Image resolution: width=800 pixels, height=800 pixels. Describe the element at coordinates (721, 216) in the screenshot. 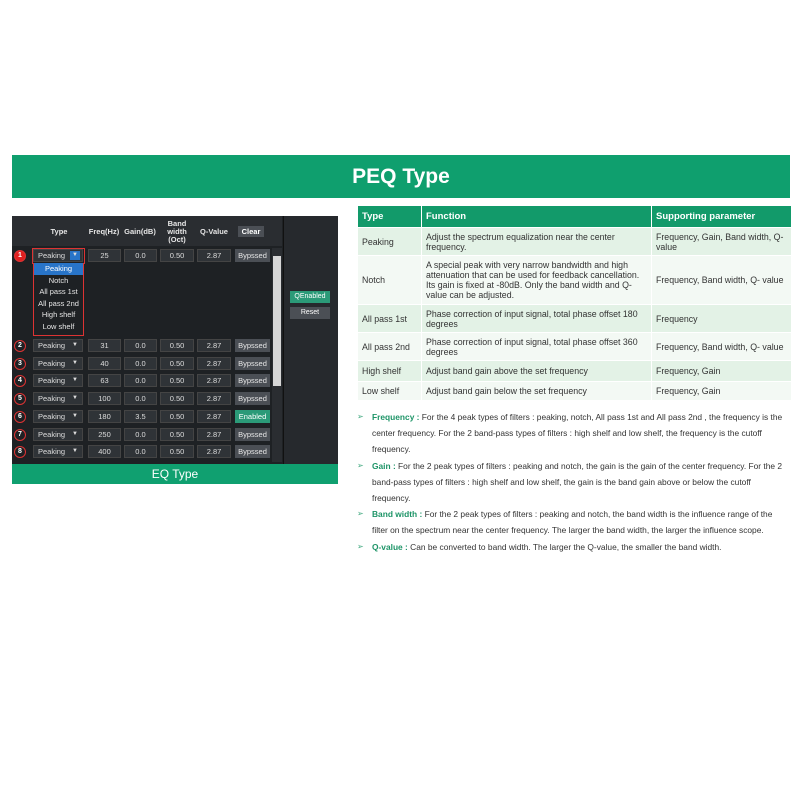

I see `th-supporting: Supporting parameter` at that location.